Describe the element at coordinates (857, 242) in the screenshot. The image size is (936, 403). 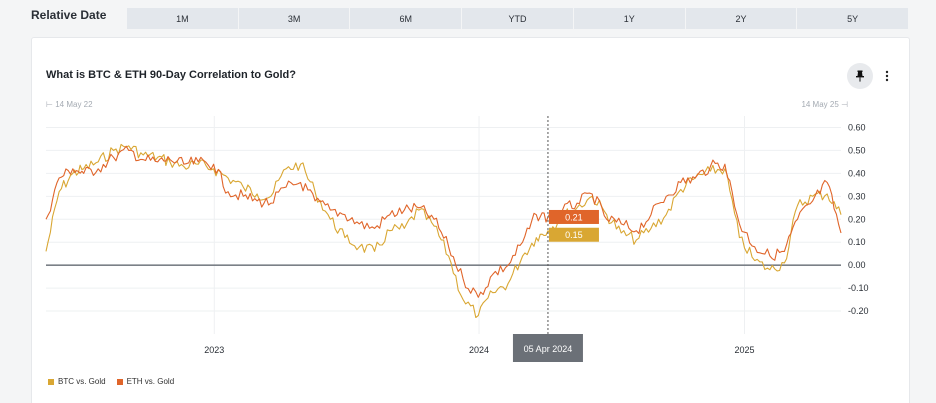
I see `y-tick-label: 0.10` at that location.